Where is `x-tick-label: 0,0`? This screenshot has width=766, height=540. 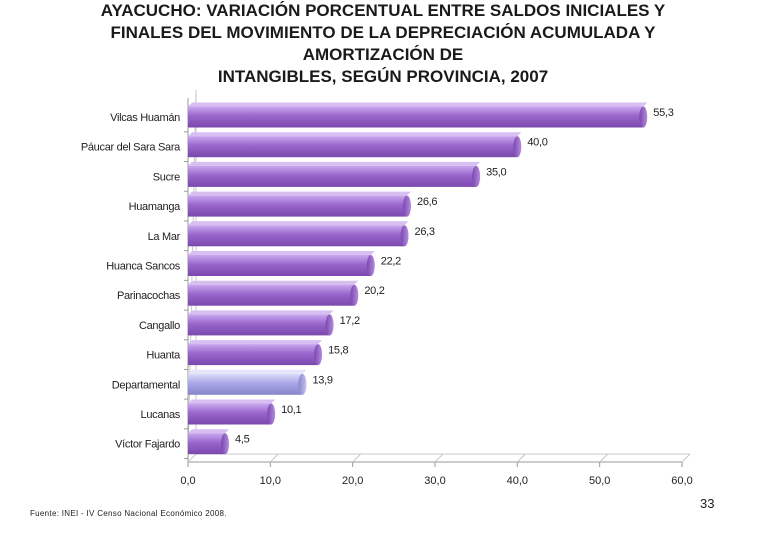
x-tick-label: 0,0 is located at coordinates (187, 481).